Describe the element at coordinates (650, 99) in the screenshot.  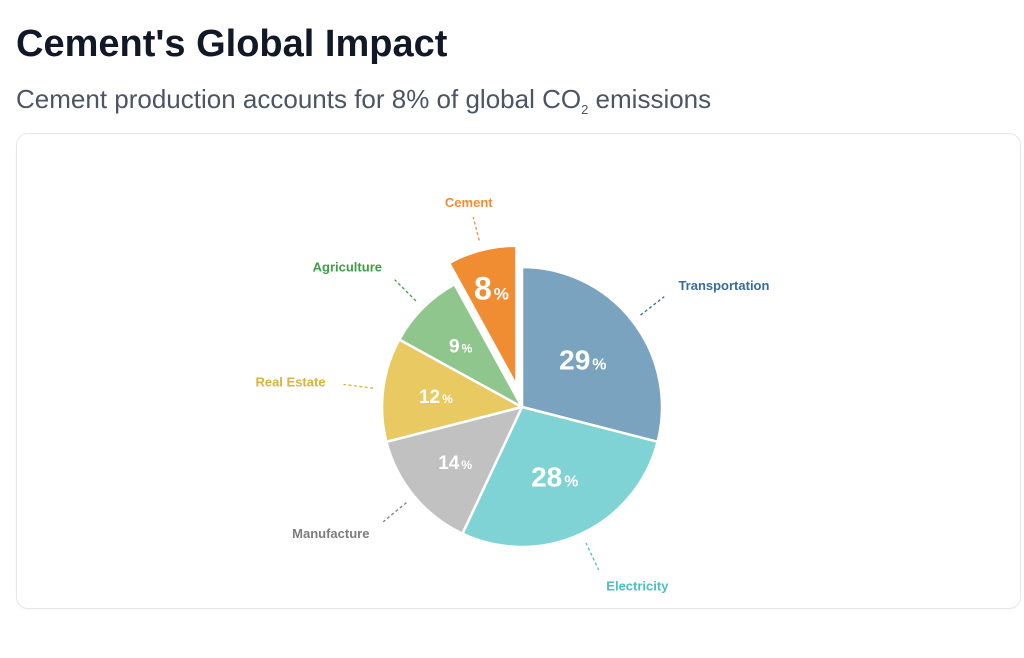
I see `subtitle-text-end: emissions` at that location.